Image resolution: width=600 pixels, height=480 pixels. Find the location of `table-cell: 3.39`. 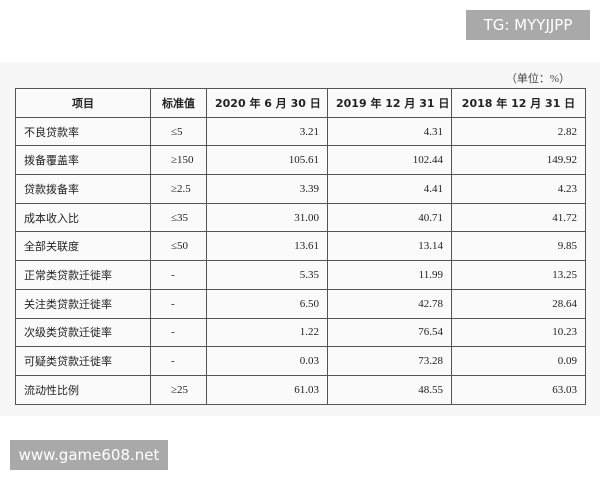

table-cell: 3.39 is located at coordinates (267, 189).